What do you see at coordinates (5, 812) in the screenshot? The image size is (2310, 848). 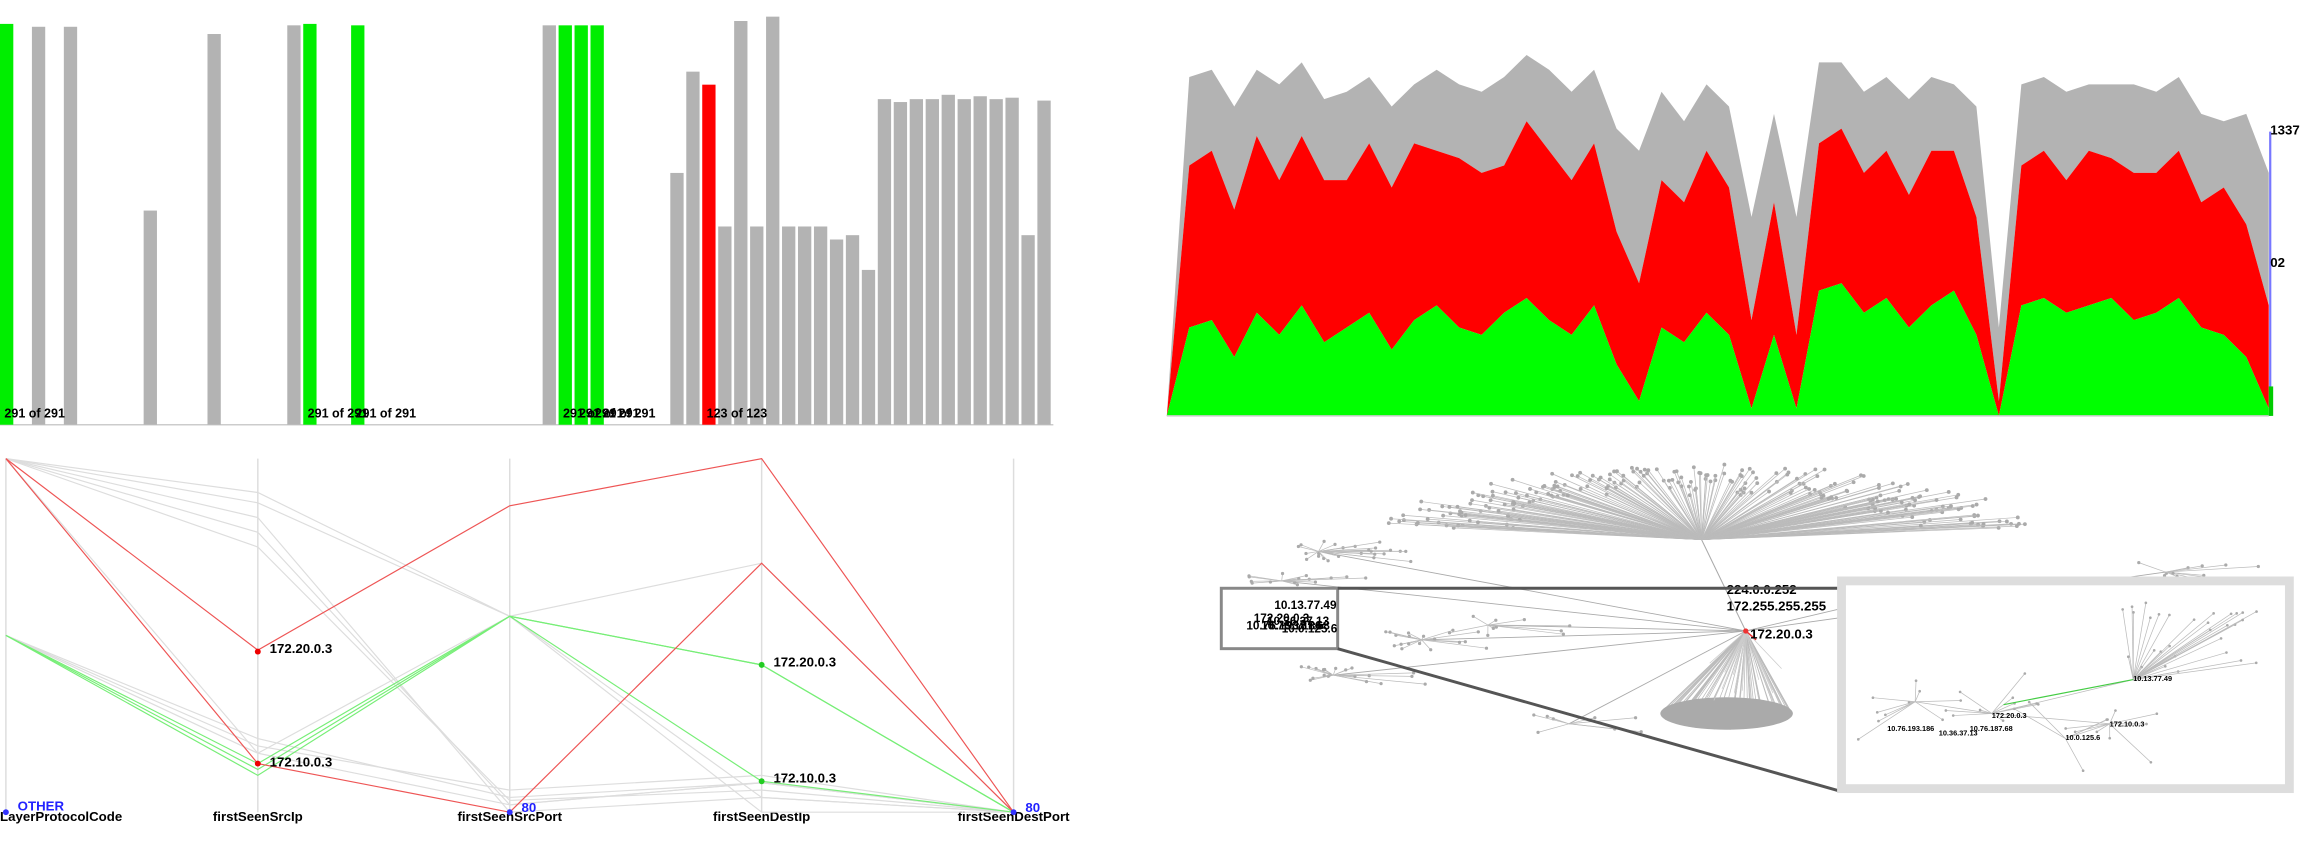 I see `point` at bounding box center [5, 812].